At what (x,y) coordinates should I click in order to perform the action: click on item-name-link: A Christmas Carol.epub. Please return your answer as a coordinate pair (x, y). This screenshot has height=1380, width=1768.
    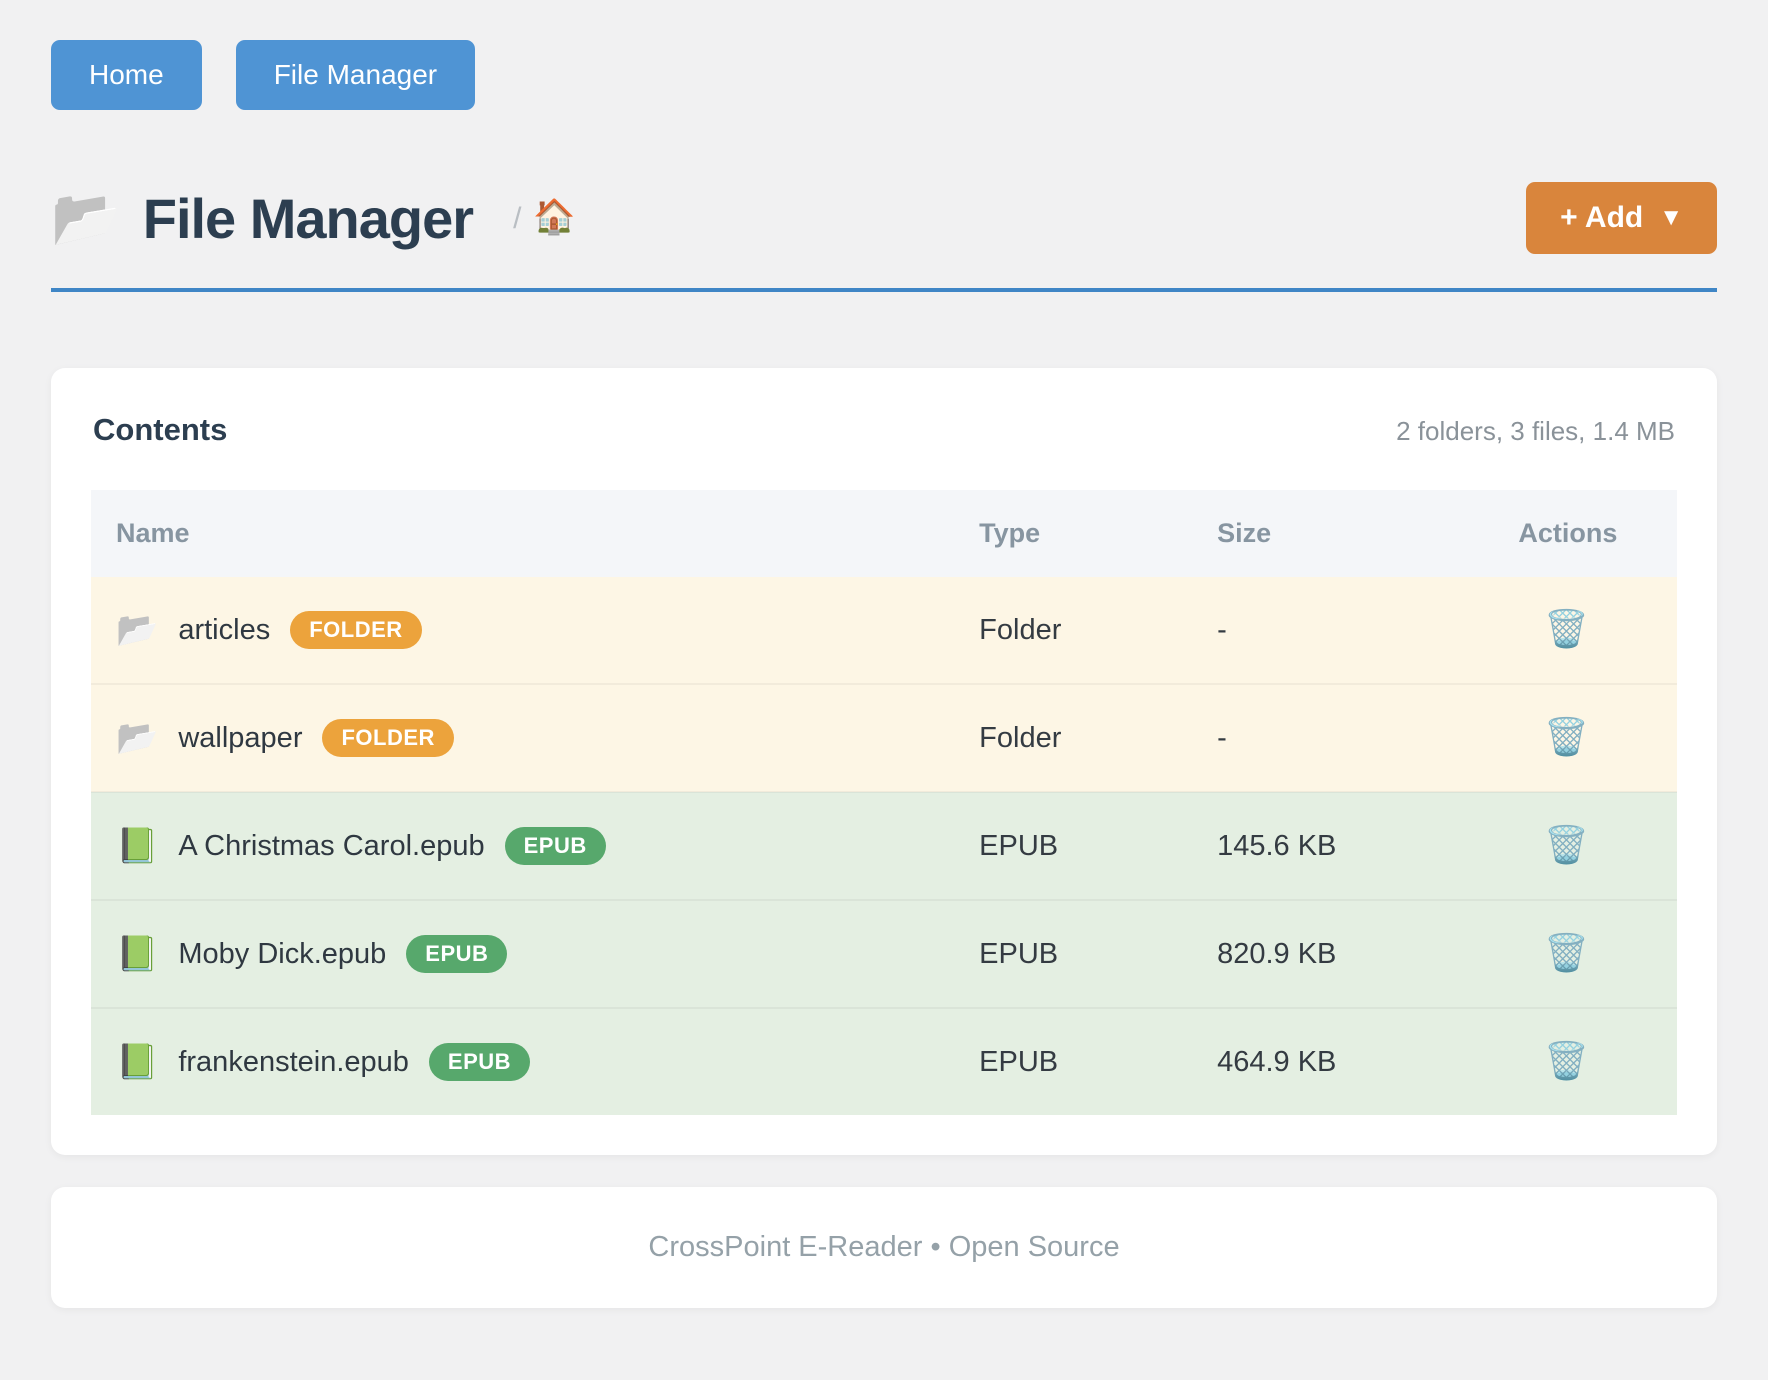
    Looking at the image, I should click on (331, 845).